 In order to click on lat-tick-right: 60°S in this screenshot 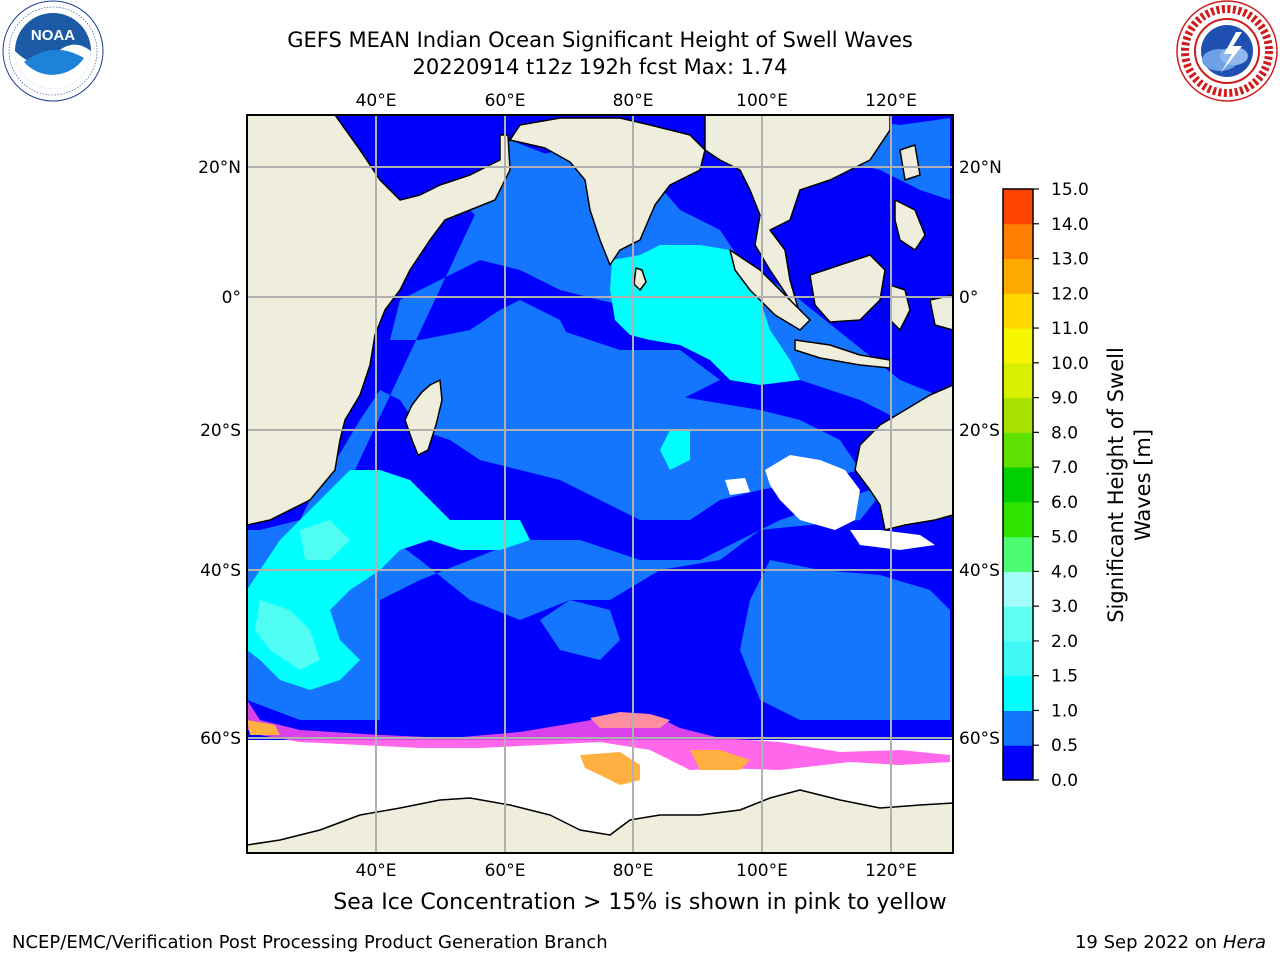, I will do `click(979, 739)`.